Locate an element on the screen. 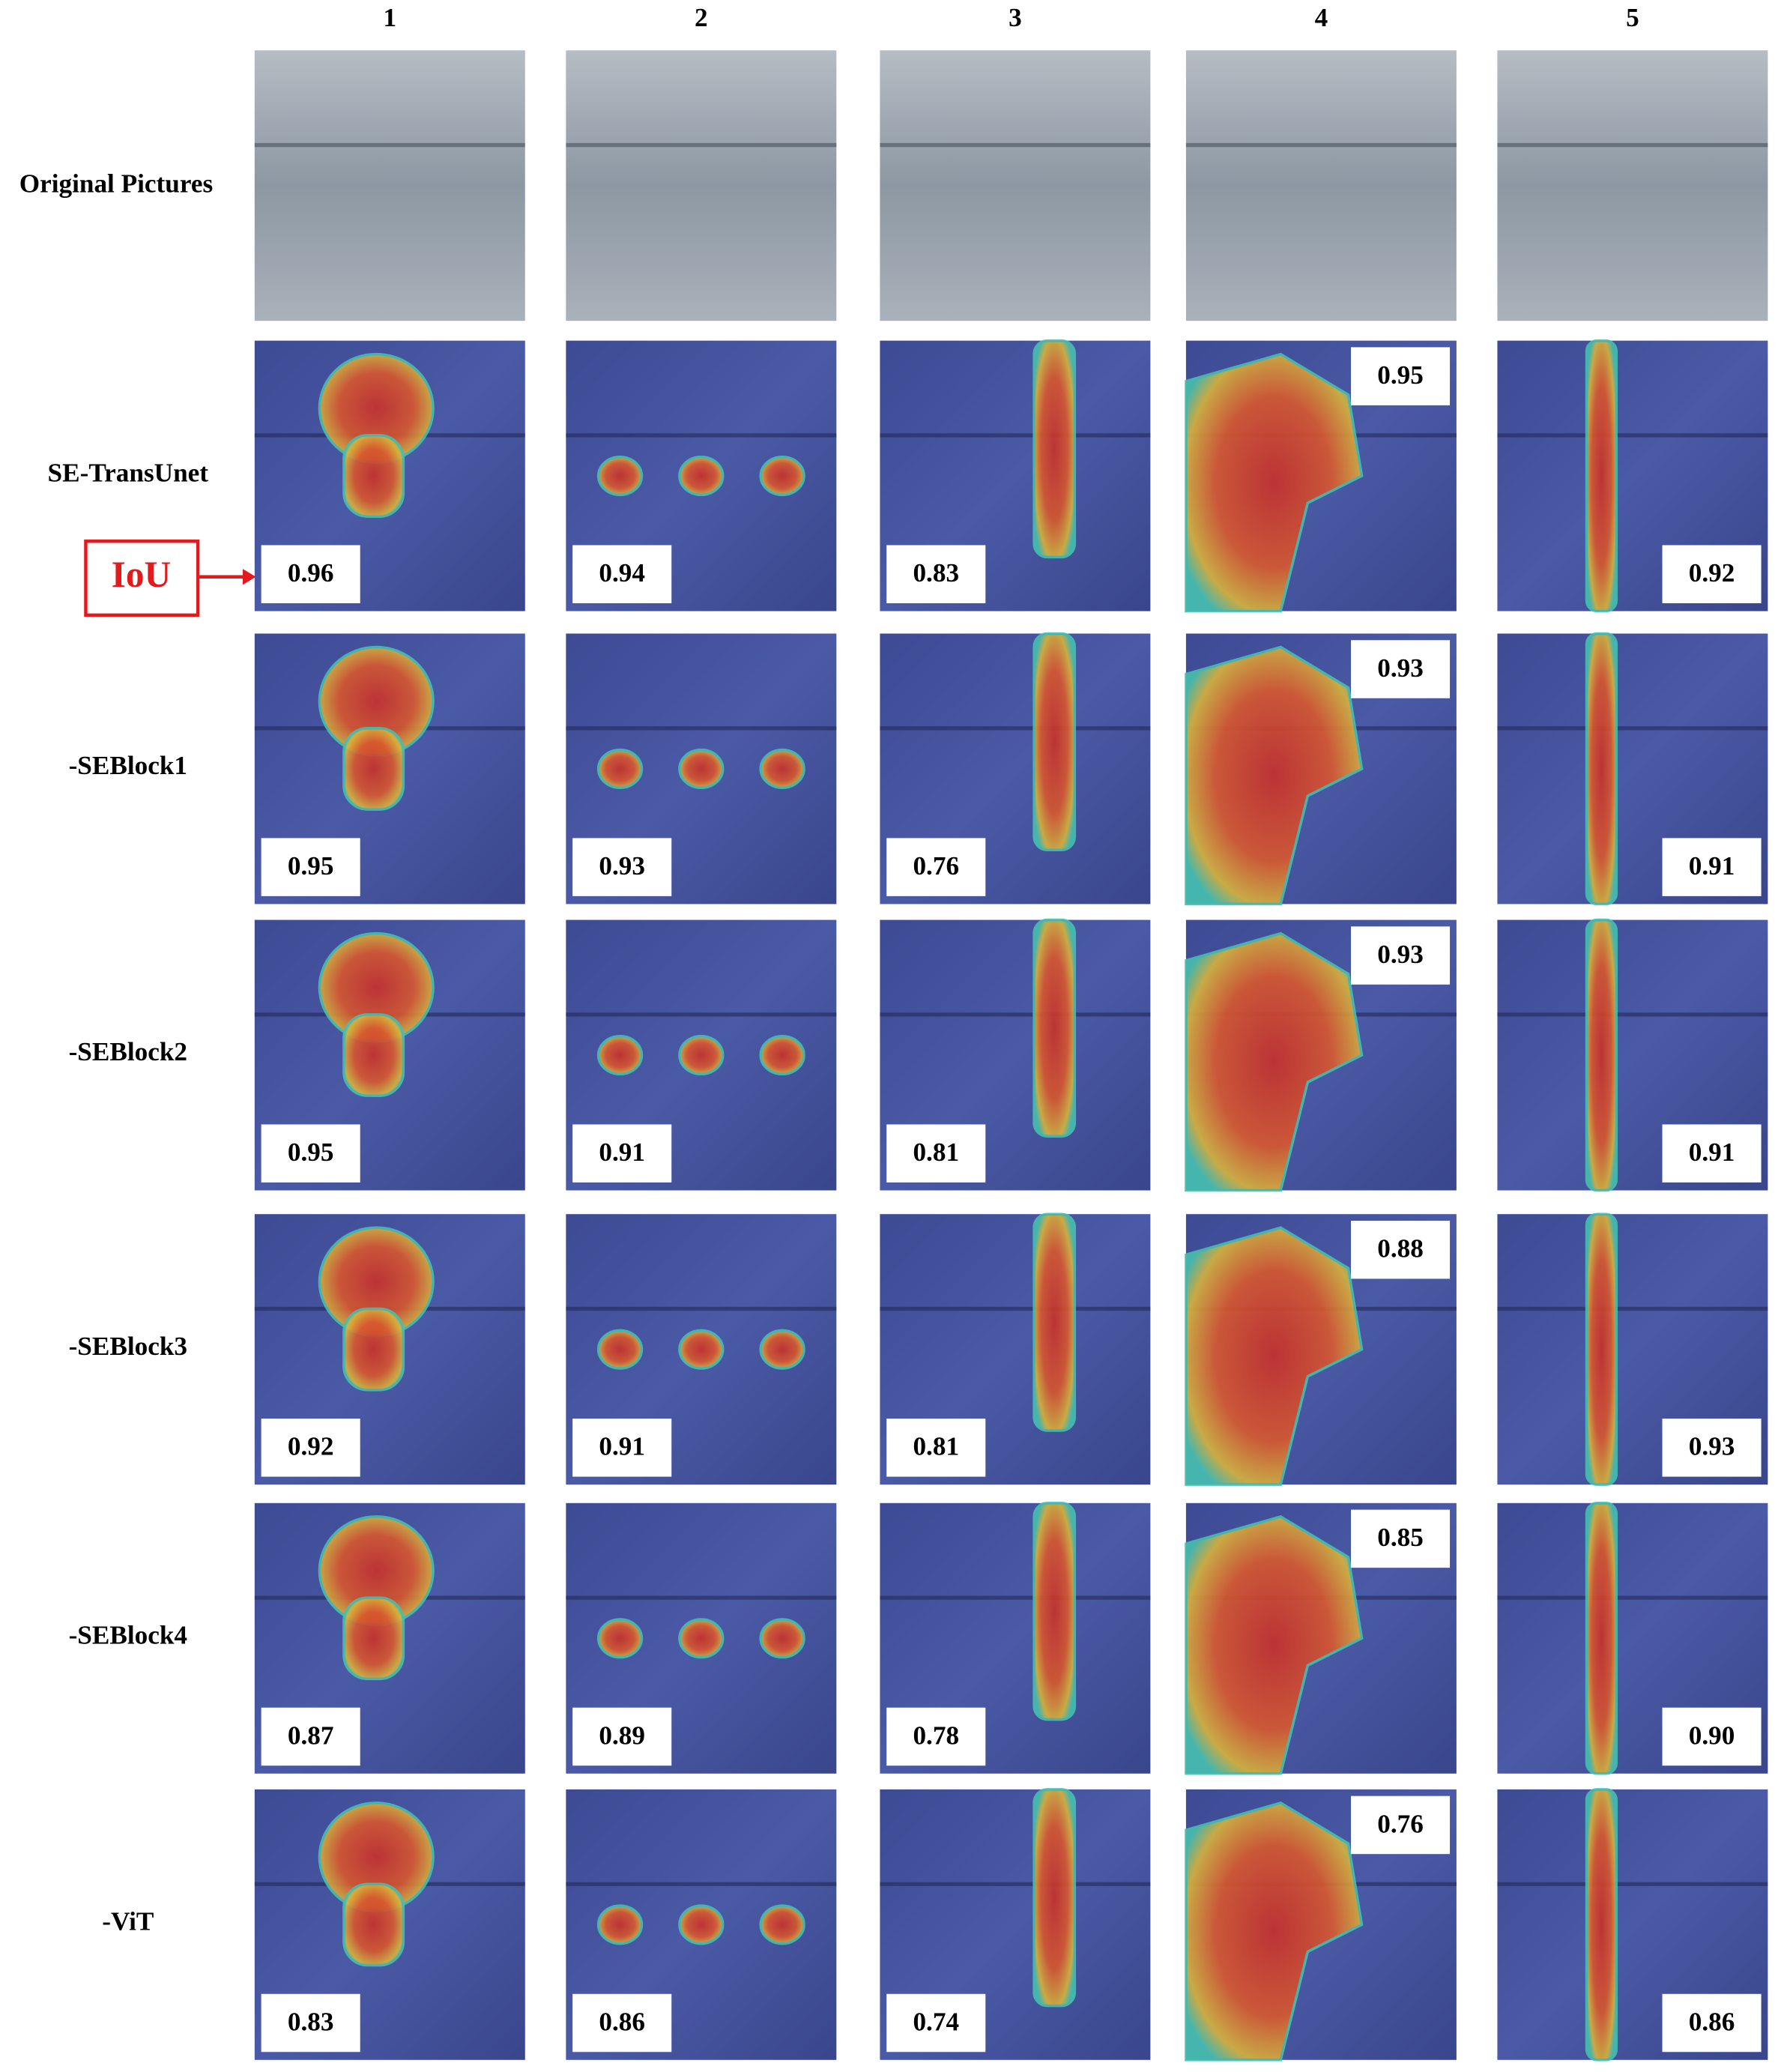 This screenshot has height=2072, width=1781. annotation-label: IoU is located at coordinates (141, 574).